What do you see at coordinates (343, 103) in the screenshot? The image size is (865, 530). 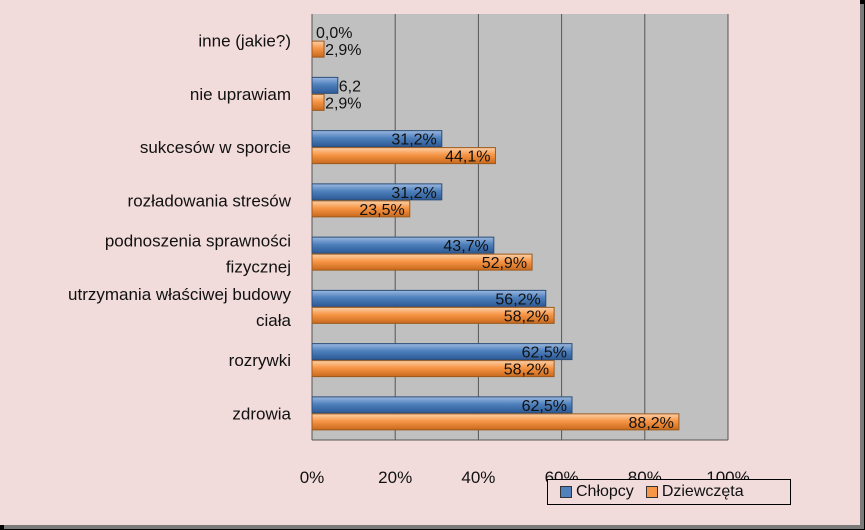 I see `data-label-dziewczeta-6: 2,9%` at bounding box center [343, 103].